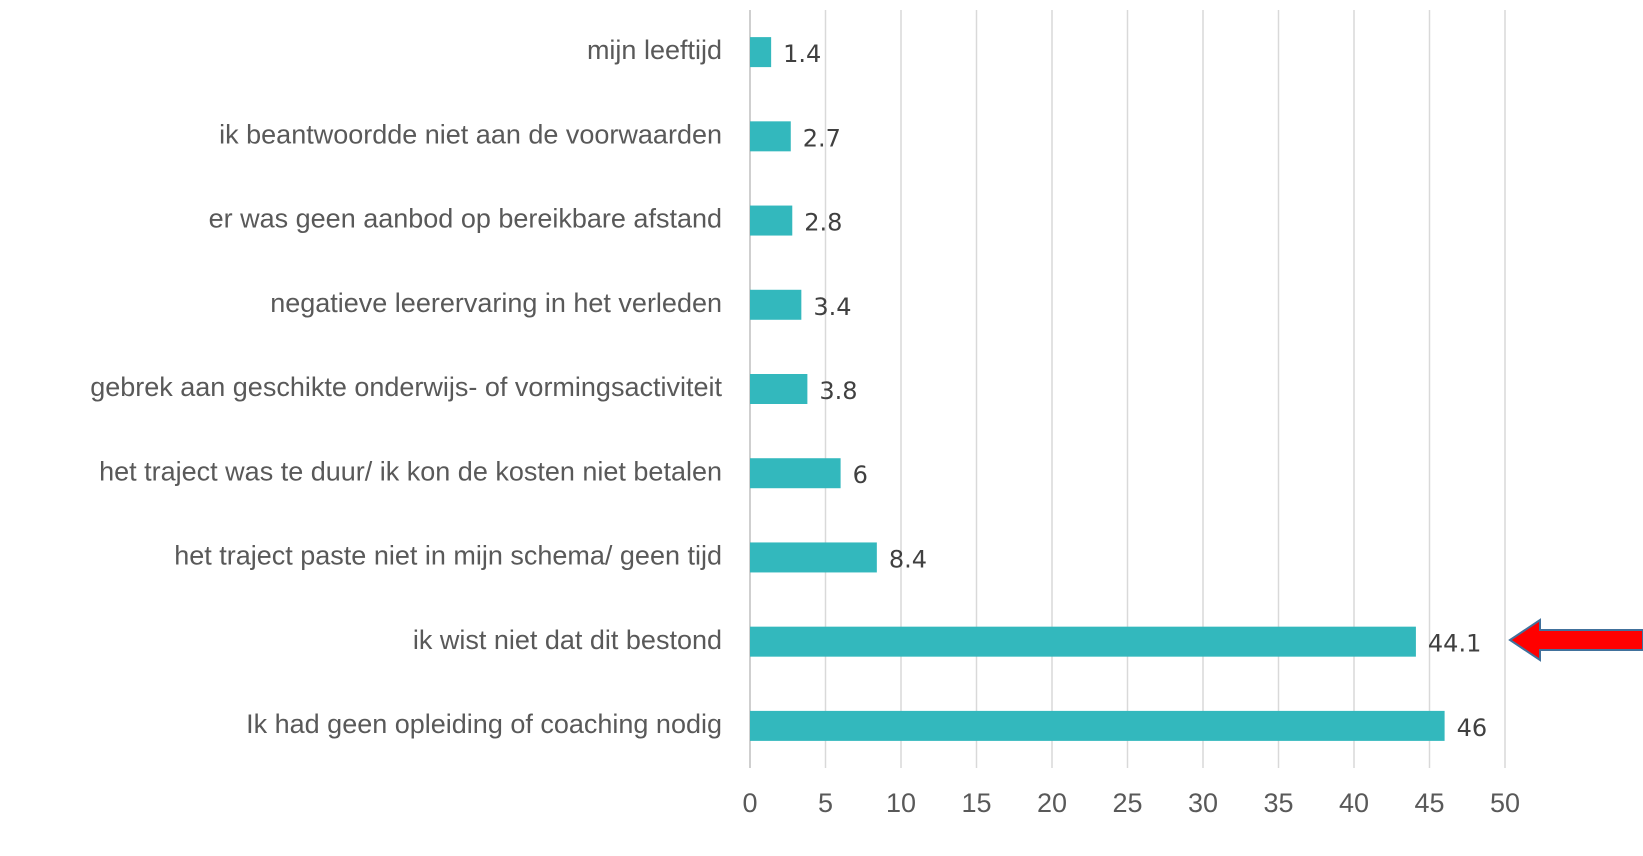 The height and width of the screenshot is (856, 1643). Describe the element at coordinates (860, 475) in the screenshot. I see `data-label: 6` at that location.